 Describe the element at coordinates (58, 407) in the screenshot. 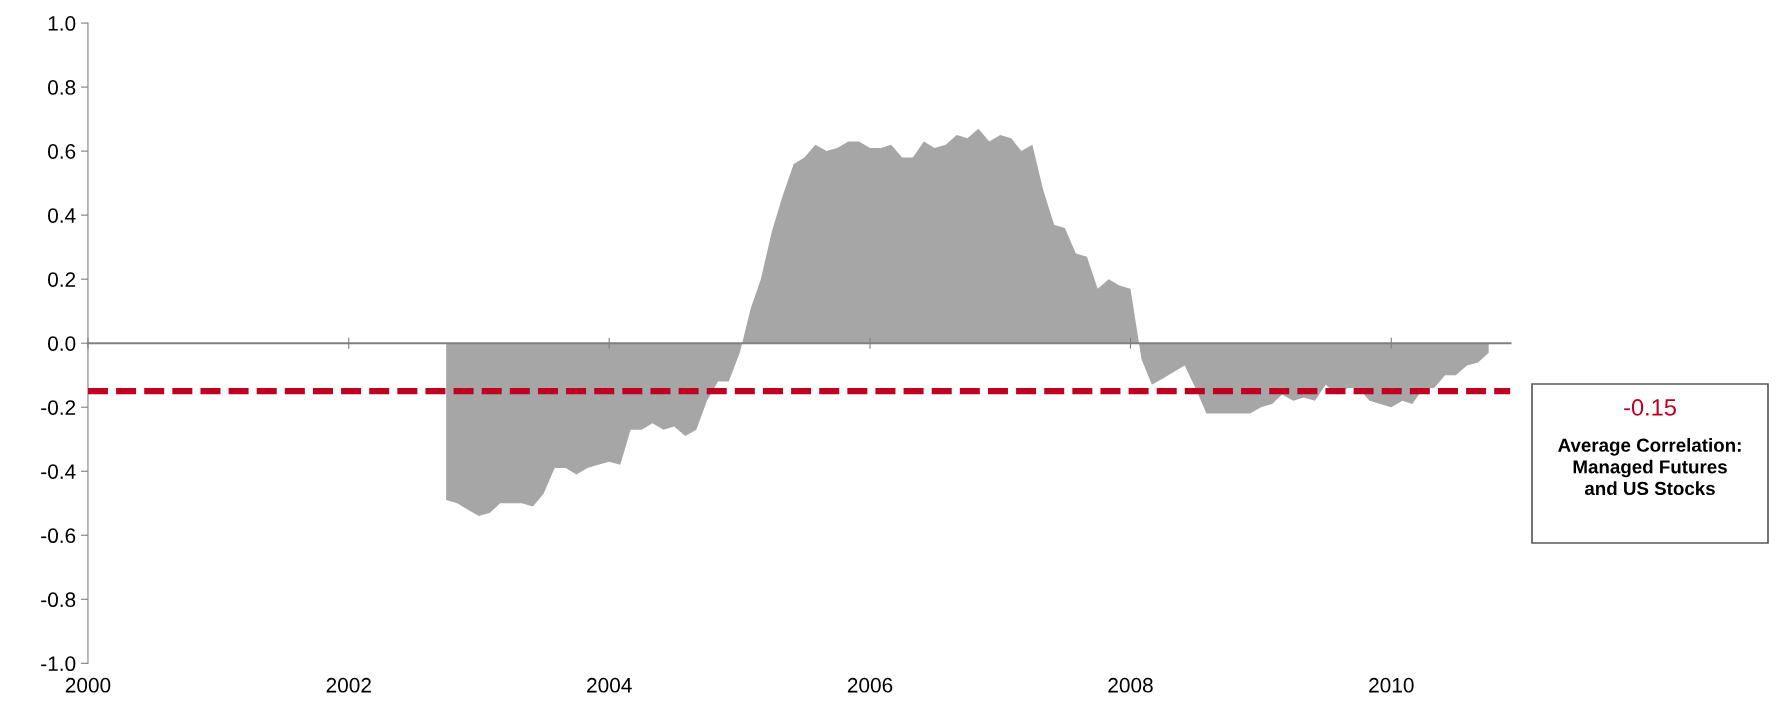

I see `y-tick-label: -0.2` at that location.